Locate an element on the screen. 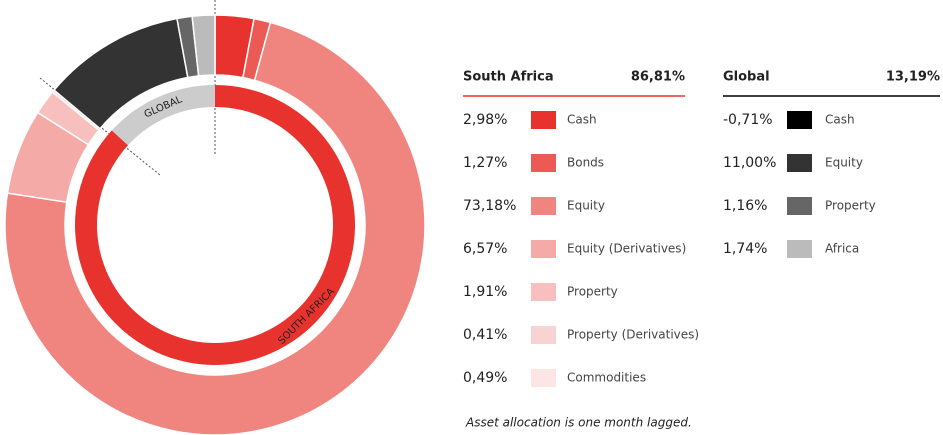  legend-value: 2,98% is located at coordinates (485, 120).